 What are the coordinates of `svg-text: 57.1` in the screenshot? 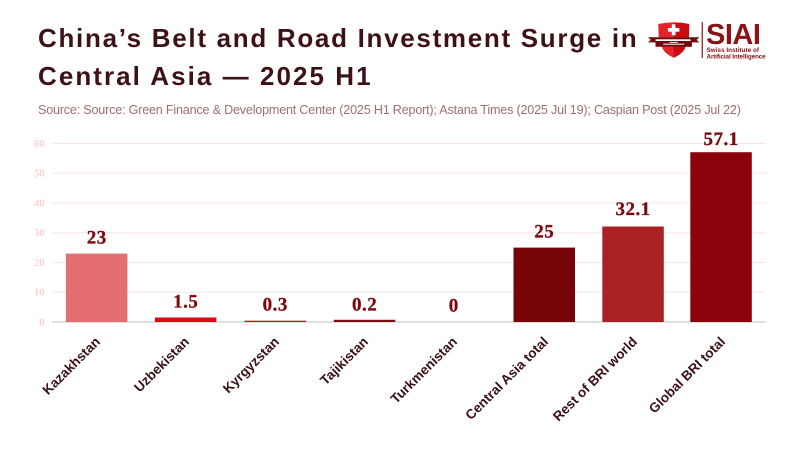 It's located at (720, 139).